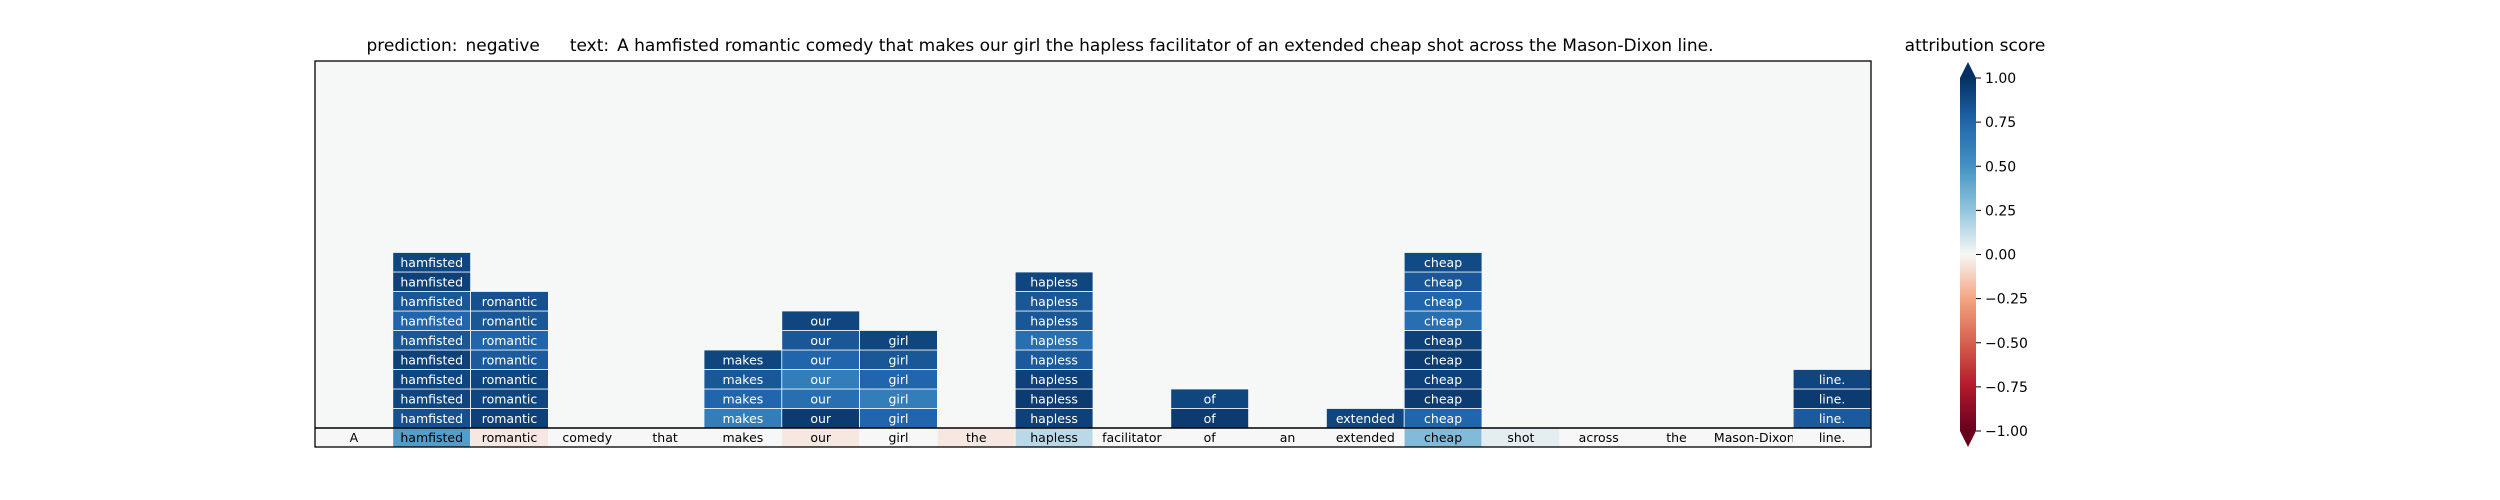 This screenshot has height=500, width=2500. What do you see at coordinates (1754, 437) in the screenshot?
I see `base-token-cell-label: Mason-Dixon` at bounding box center [1754, 437].